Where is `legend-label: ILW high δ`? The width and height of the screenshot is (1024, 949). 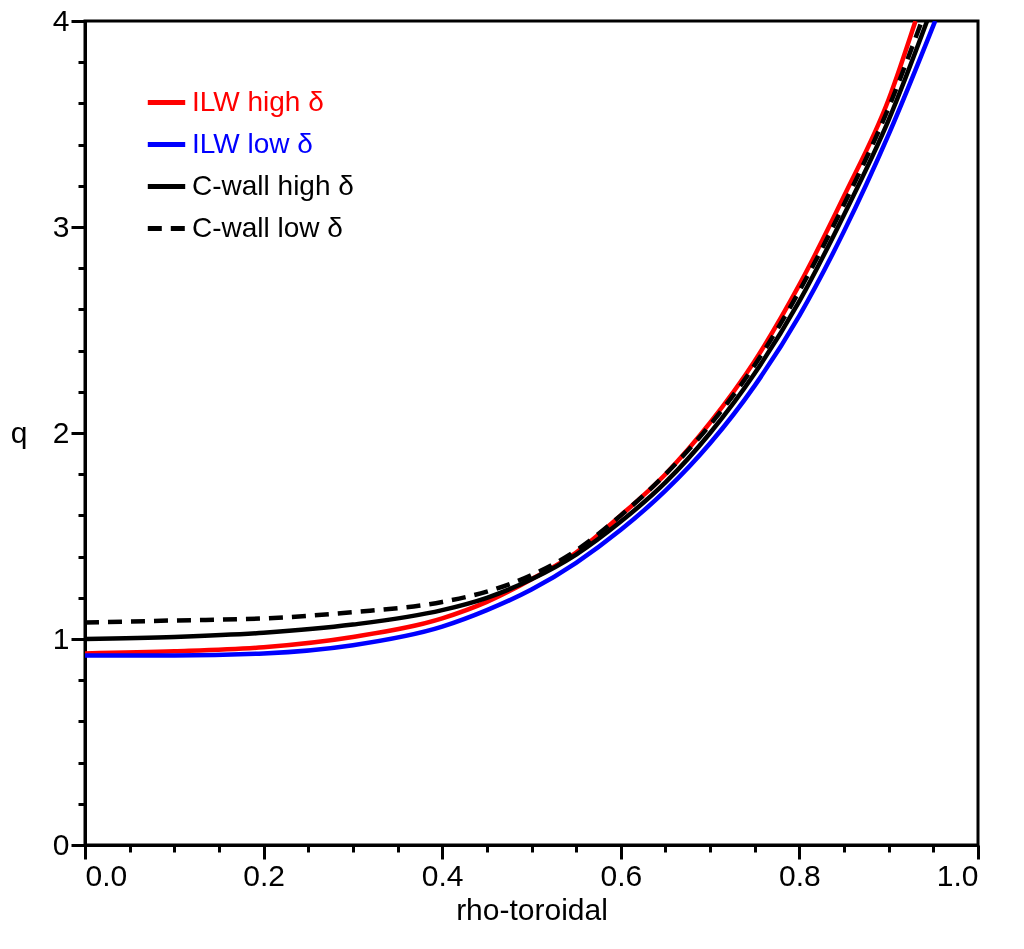
legend-label: ILW high δ is located at coordinates (258, 101).